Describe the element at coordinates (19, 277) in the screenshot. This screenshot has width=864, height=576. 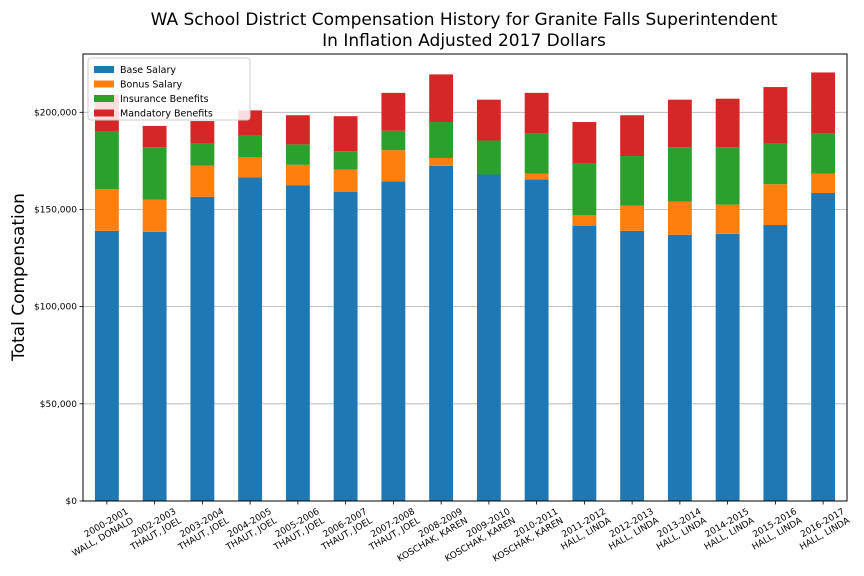
I see `y-axis-label: Total Compensation` at that location.